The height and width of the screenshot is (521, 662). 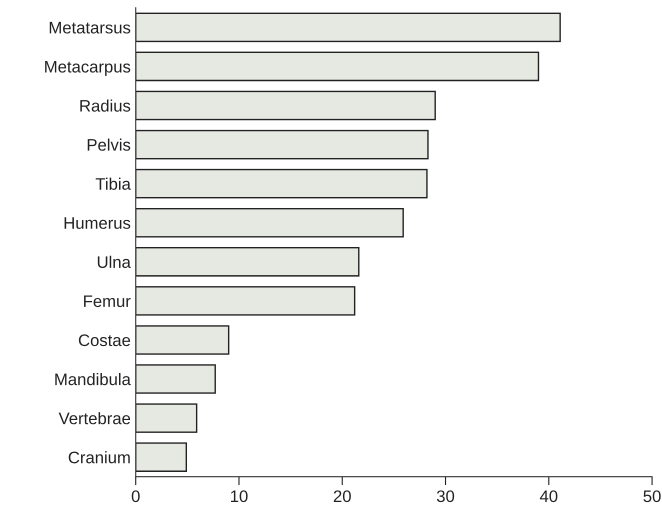 I want to click on x-tick-label: 0, so click(x=136, y=496).